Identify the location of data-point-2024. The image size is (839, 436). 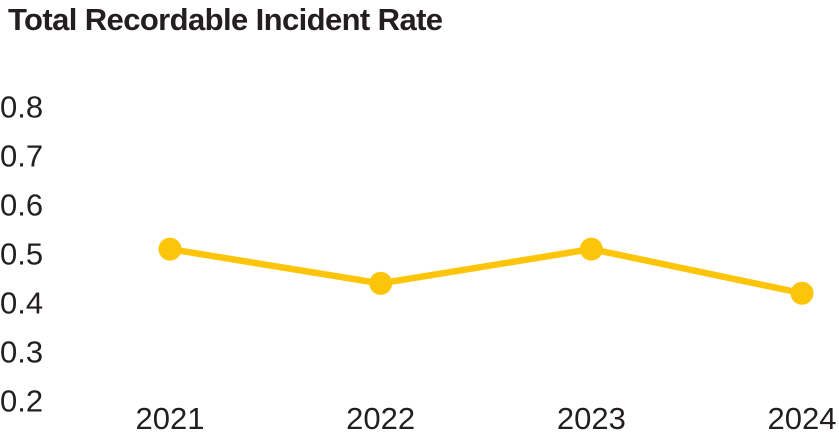
(802, 293).